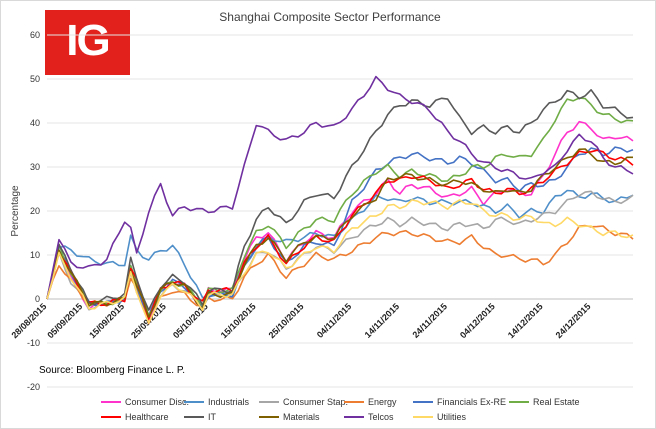 This screenshot has width=656, height=429. Describe the element at coordinates (106, 320) in the screenshot. I see `x-tick-label: 15/09/2015` at that location.